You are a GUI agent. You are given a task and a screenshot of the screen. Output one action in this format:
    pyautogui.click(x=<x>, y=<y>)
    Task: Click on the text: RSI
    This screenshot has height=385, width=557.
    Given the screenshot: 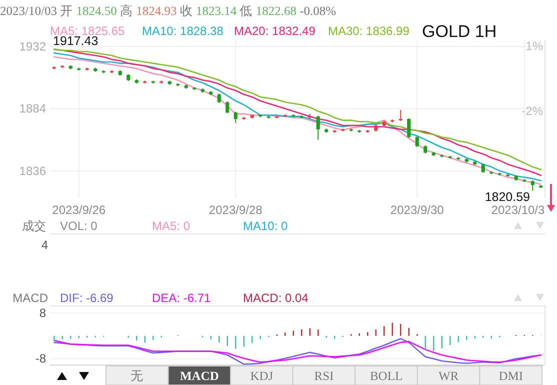 What is the action you would take?
    pyautogui.click(x=324, y=376)
    